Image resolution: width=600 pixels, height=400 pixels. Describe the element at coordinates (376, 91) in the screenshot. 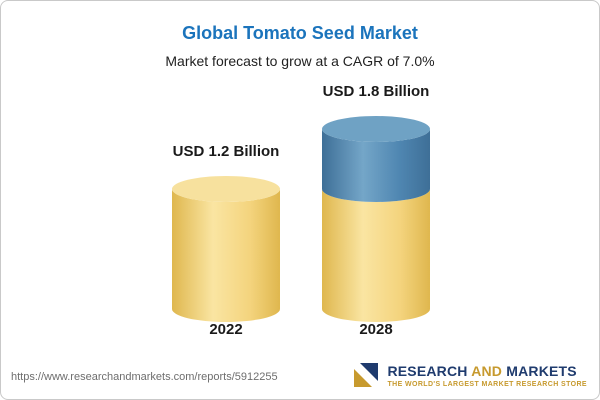

I see `value-label-2028: USD 1.8 Billion` at that location.